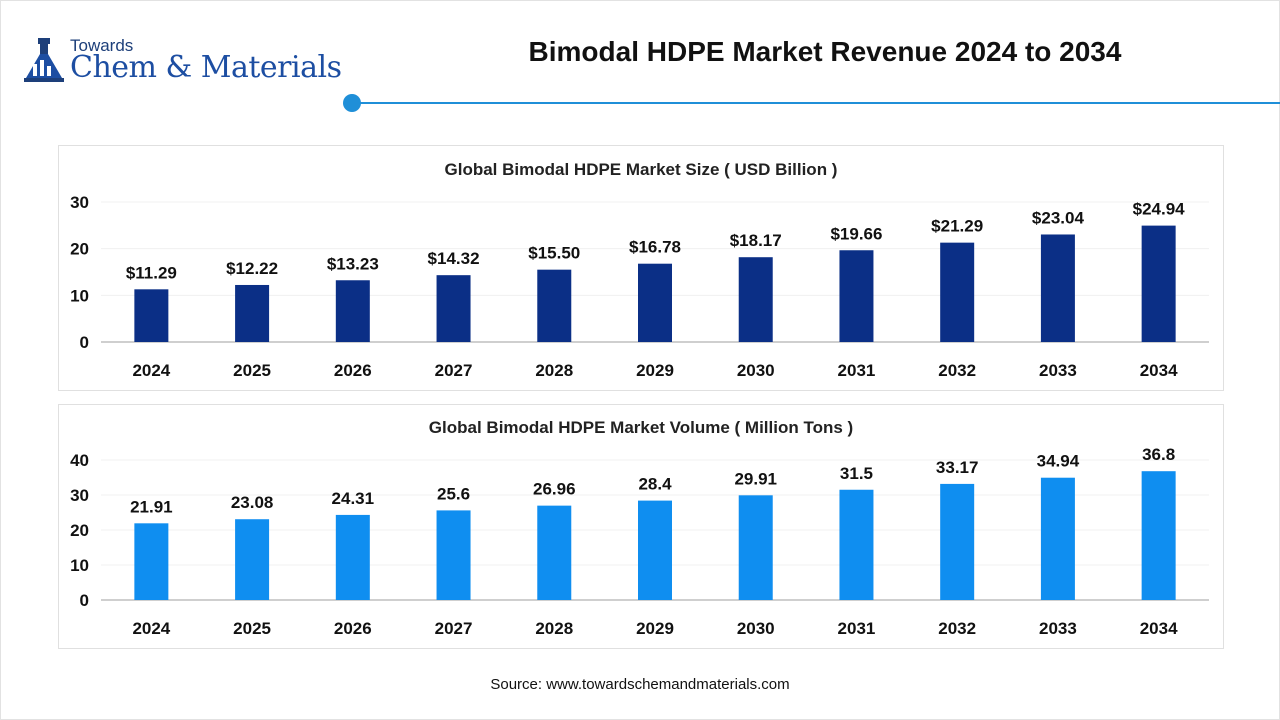 The image size is (1280, 720). What do you see at coordinates (957, 370) in the screenshot?
I see `size-x-tick-label: 2032` at bounding box center [957, 370].